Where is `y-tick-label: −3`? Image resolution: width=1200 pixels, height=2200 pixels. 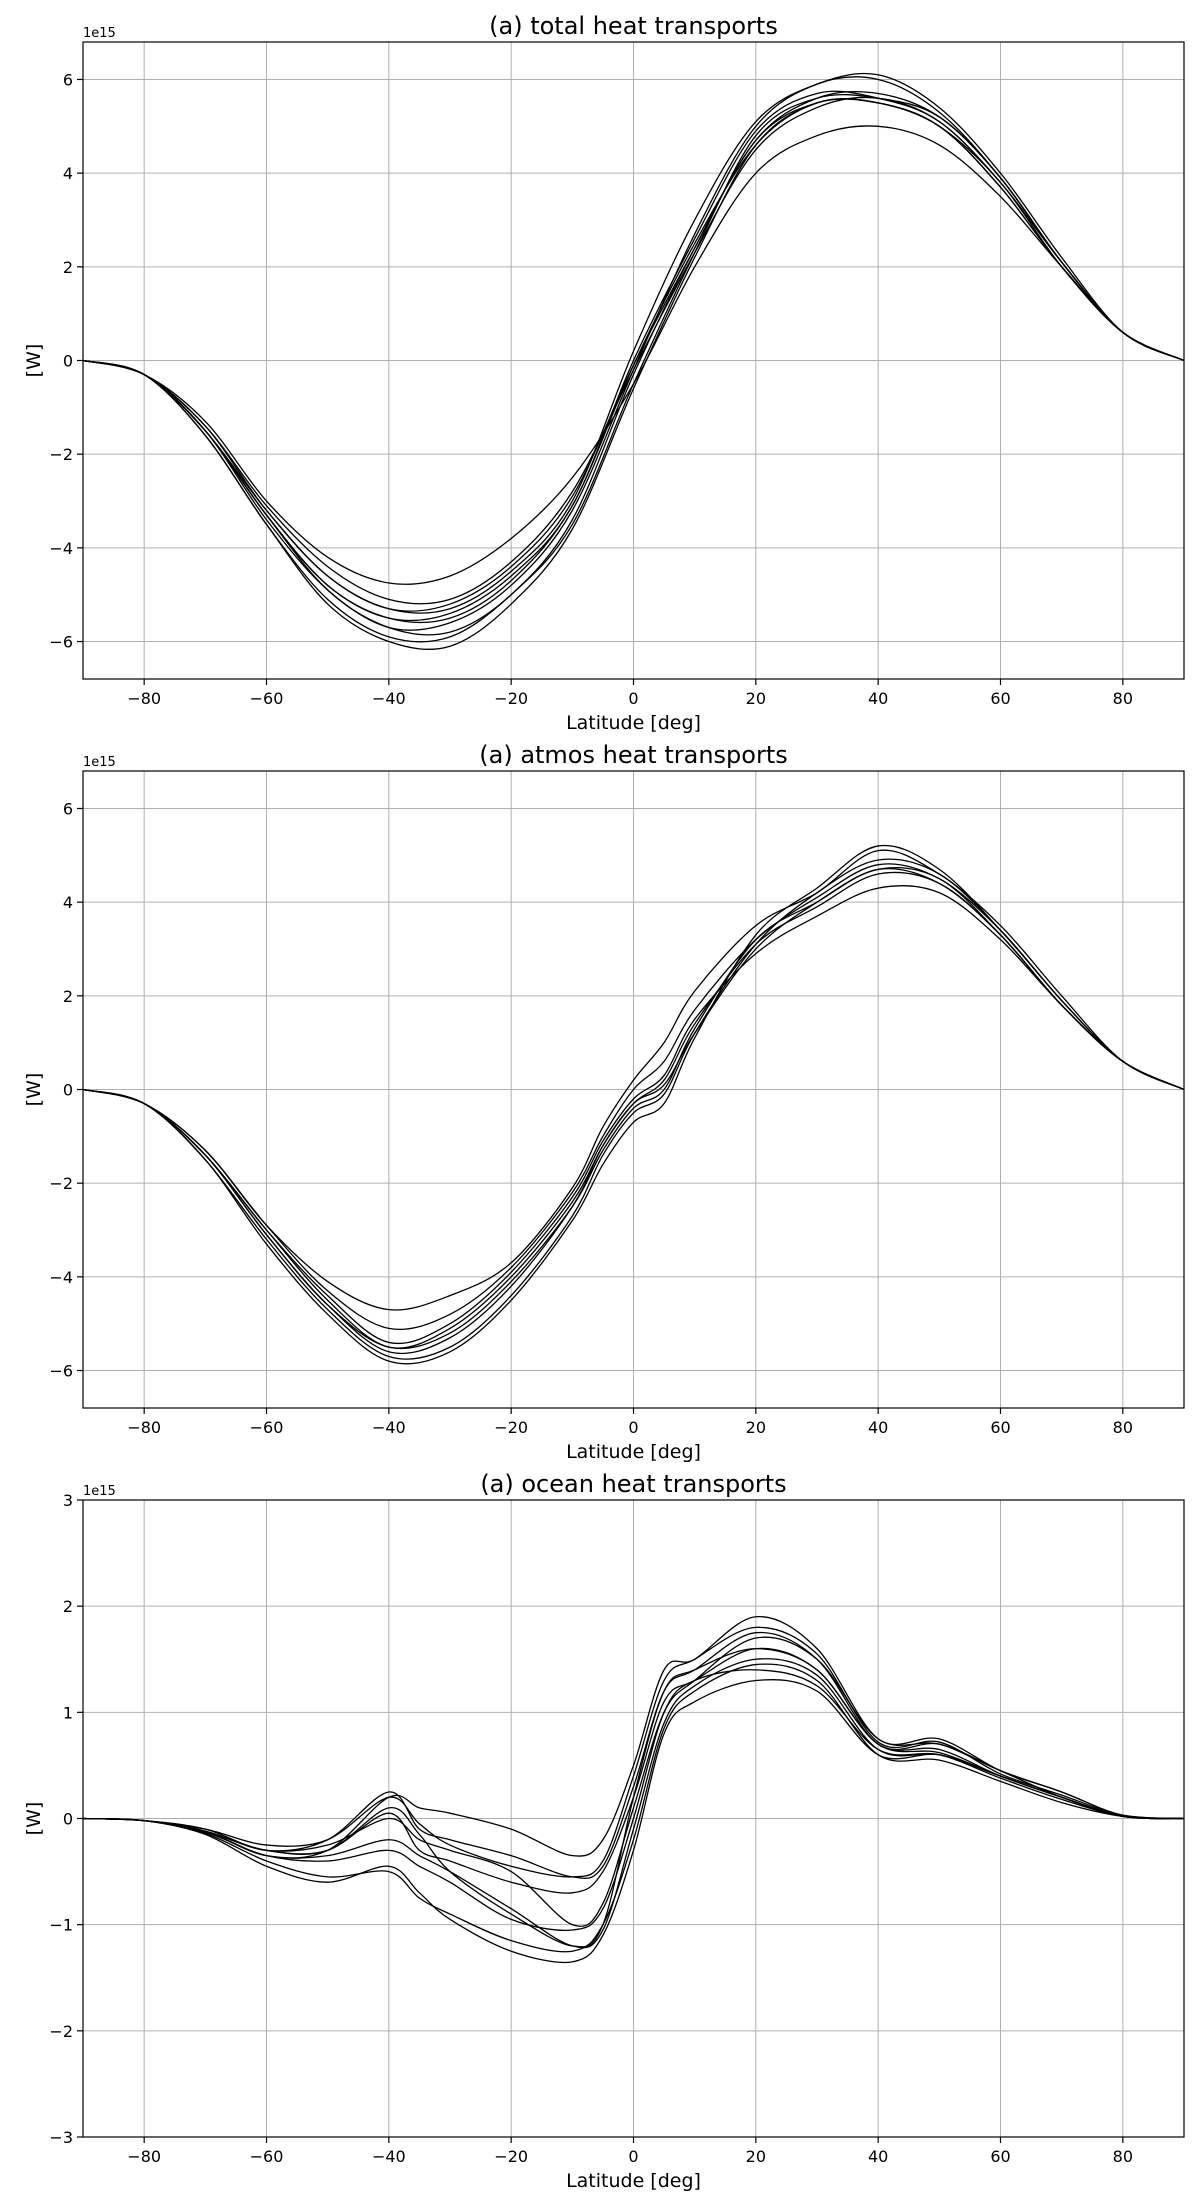 y-tick-label: −3 is located at coordinates (61, 2137).